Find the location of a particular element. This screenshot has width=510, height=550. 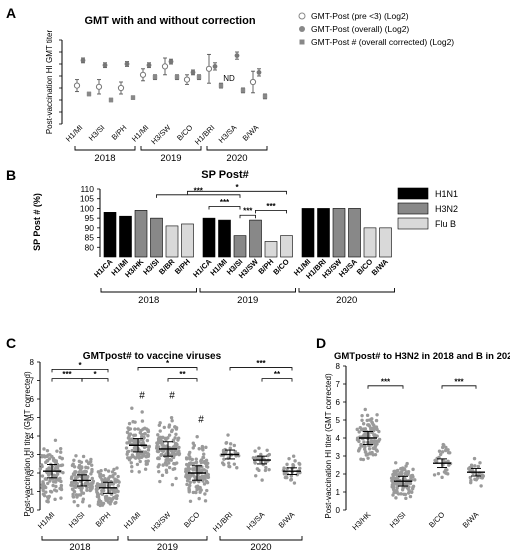

y-tick-label: 2 is located at coordinates (32, 473).